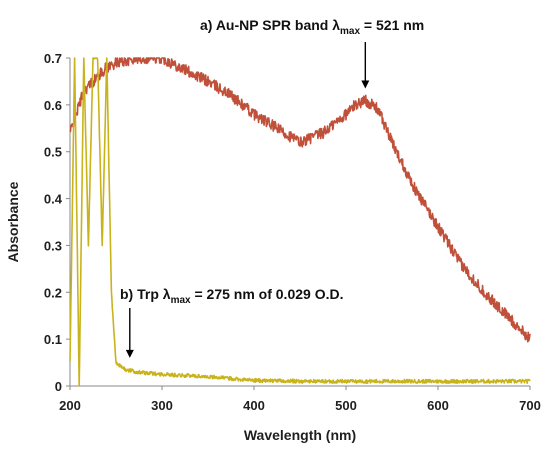 The height and width of the screenshot is (452, 550). I want to click on y-tick-label: 0.2, so click(53, 292).